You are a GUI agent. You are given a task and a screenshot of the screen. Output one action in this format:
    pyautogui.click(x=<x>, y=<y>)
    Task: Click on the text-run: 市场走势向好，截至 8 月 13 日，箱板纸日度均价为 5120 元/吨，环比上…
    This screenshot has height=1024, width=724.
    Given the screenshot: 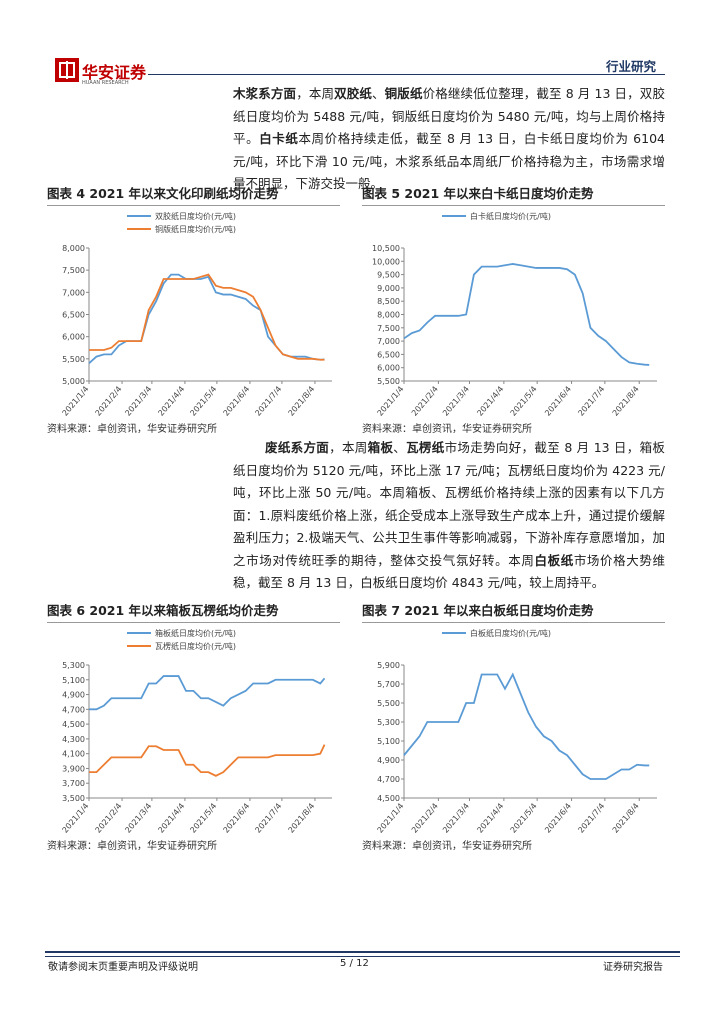 What is the action you would take?
    pyautogui.click(x=449, y=504)
    